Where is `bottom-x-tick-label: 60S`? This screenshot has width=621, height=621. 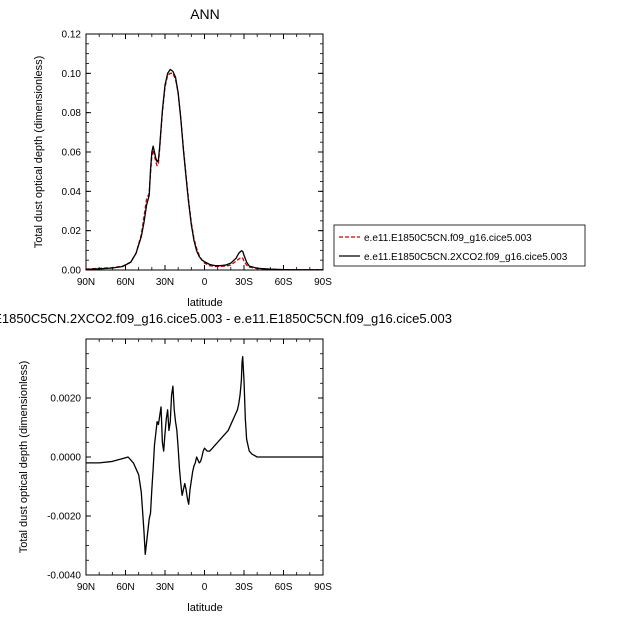
bottom-x-tick-label: 60S is located at coordinates (284, 587).